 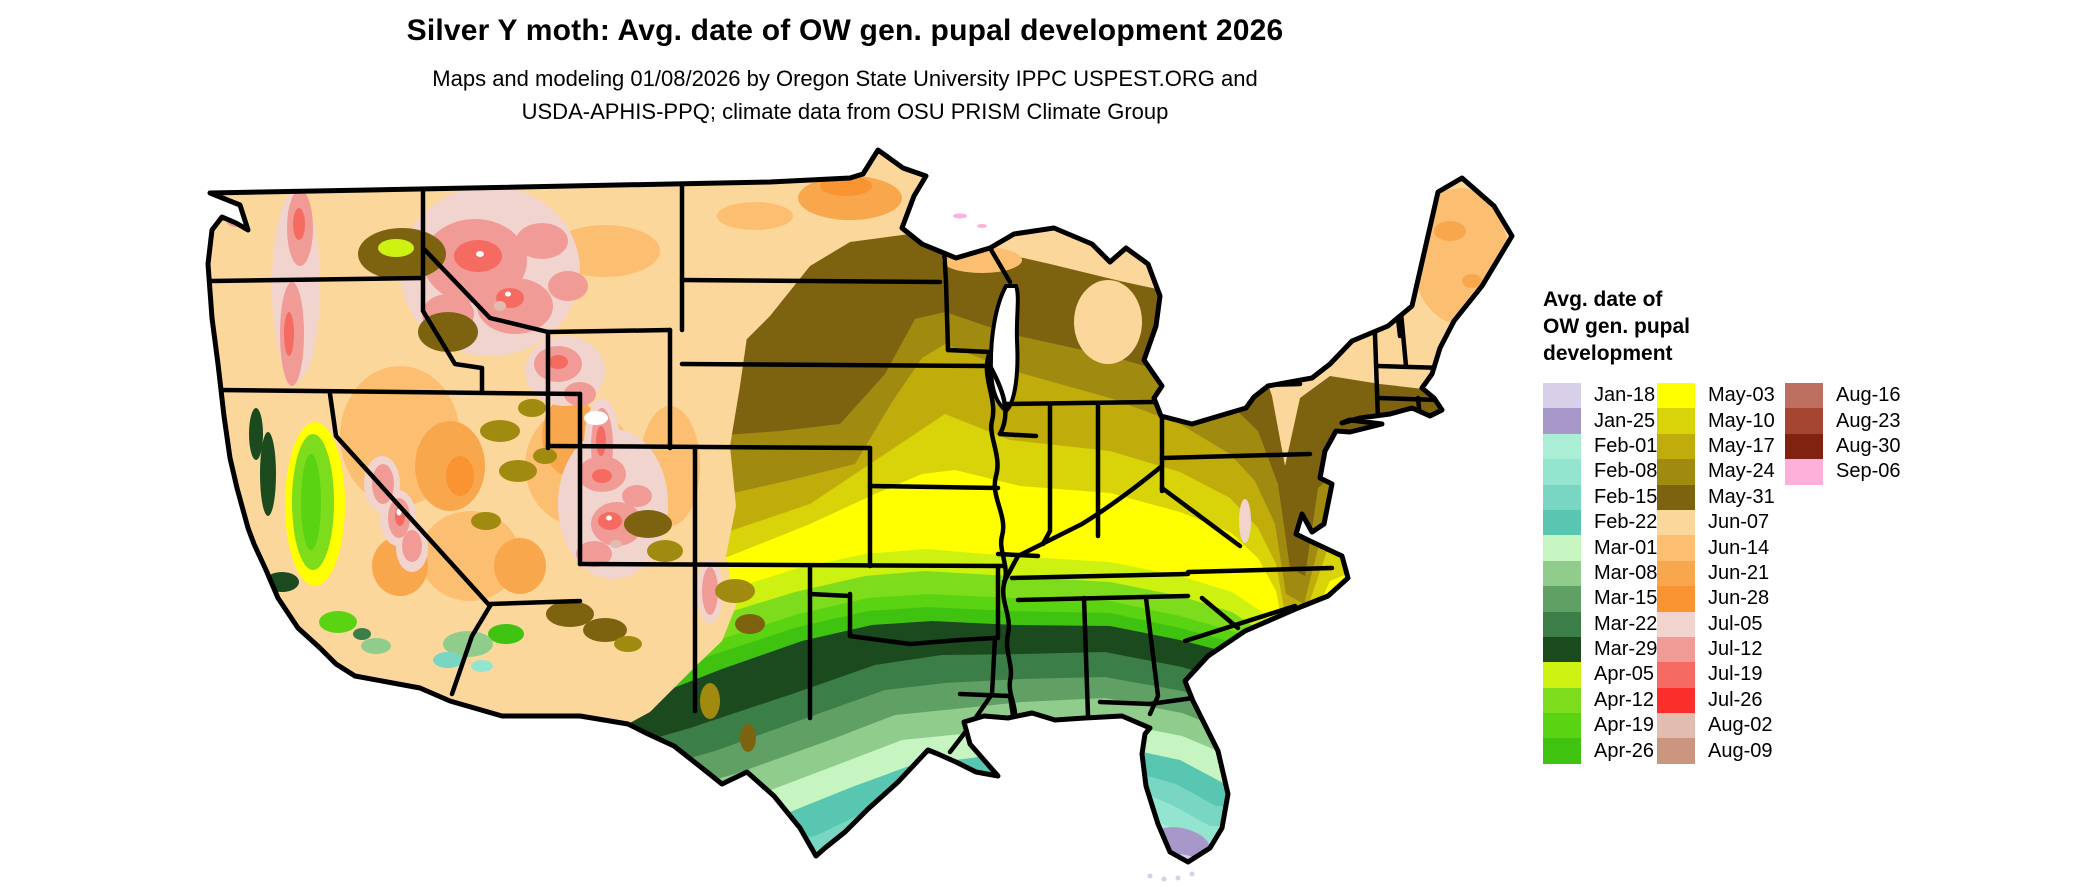 I want to click on legend-entry: Jul-05, so click(x=1716, y=624).